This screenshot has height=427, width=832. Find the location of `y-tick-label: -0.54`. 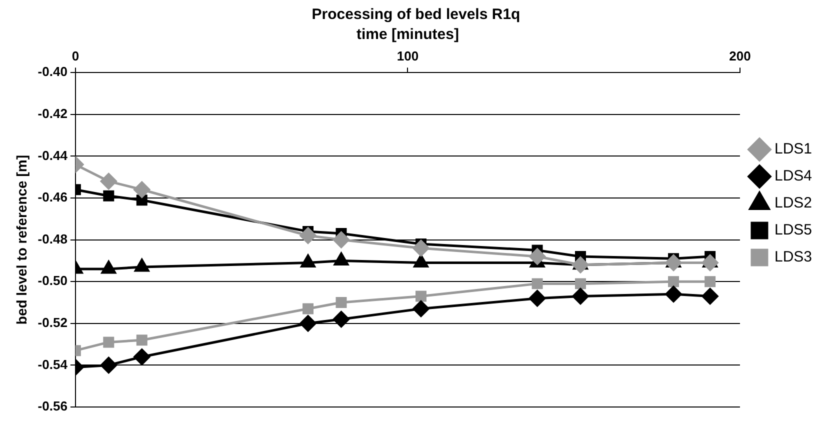

y-tick-label: -0.54 is located at coordinates (53, 364).